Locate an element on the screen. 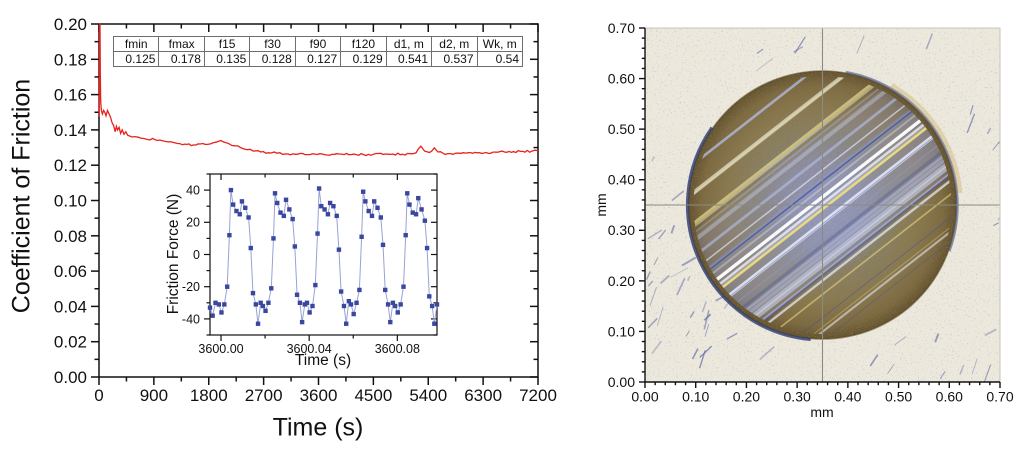 Image resolution: width=1022 pixels, height=457 pixels. svg-text: 7200 is located at coordinates (538, 395).